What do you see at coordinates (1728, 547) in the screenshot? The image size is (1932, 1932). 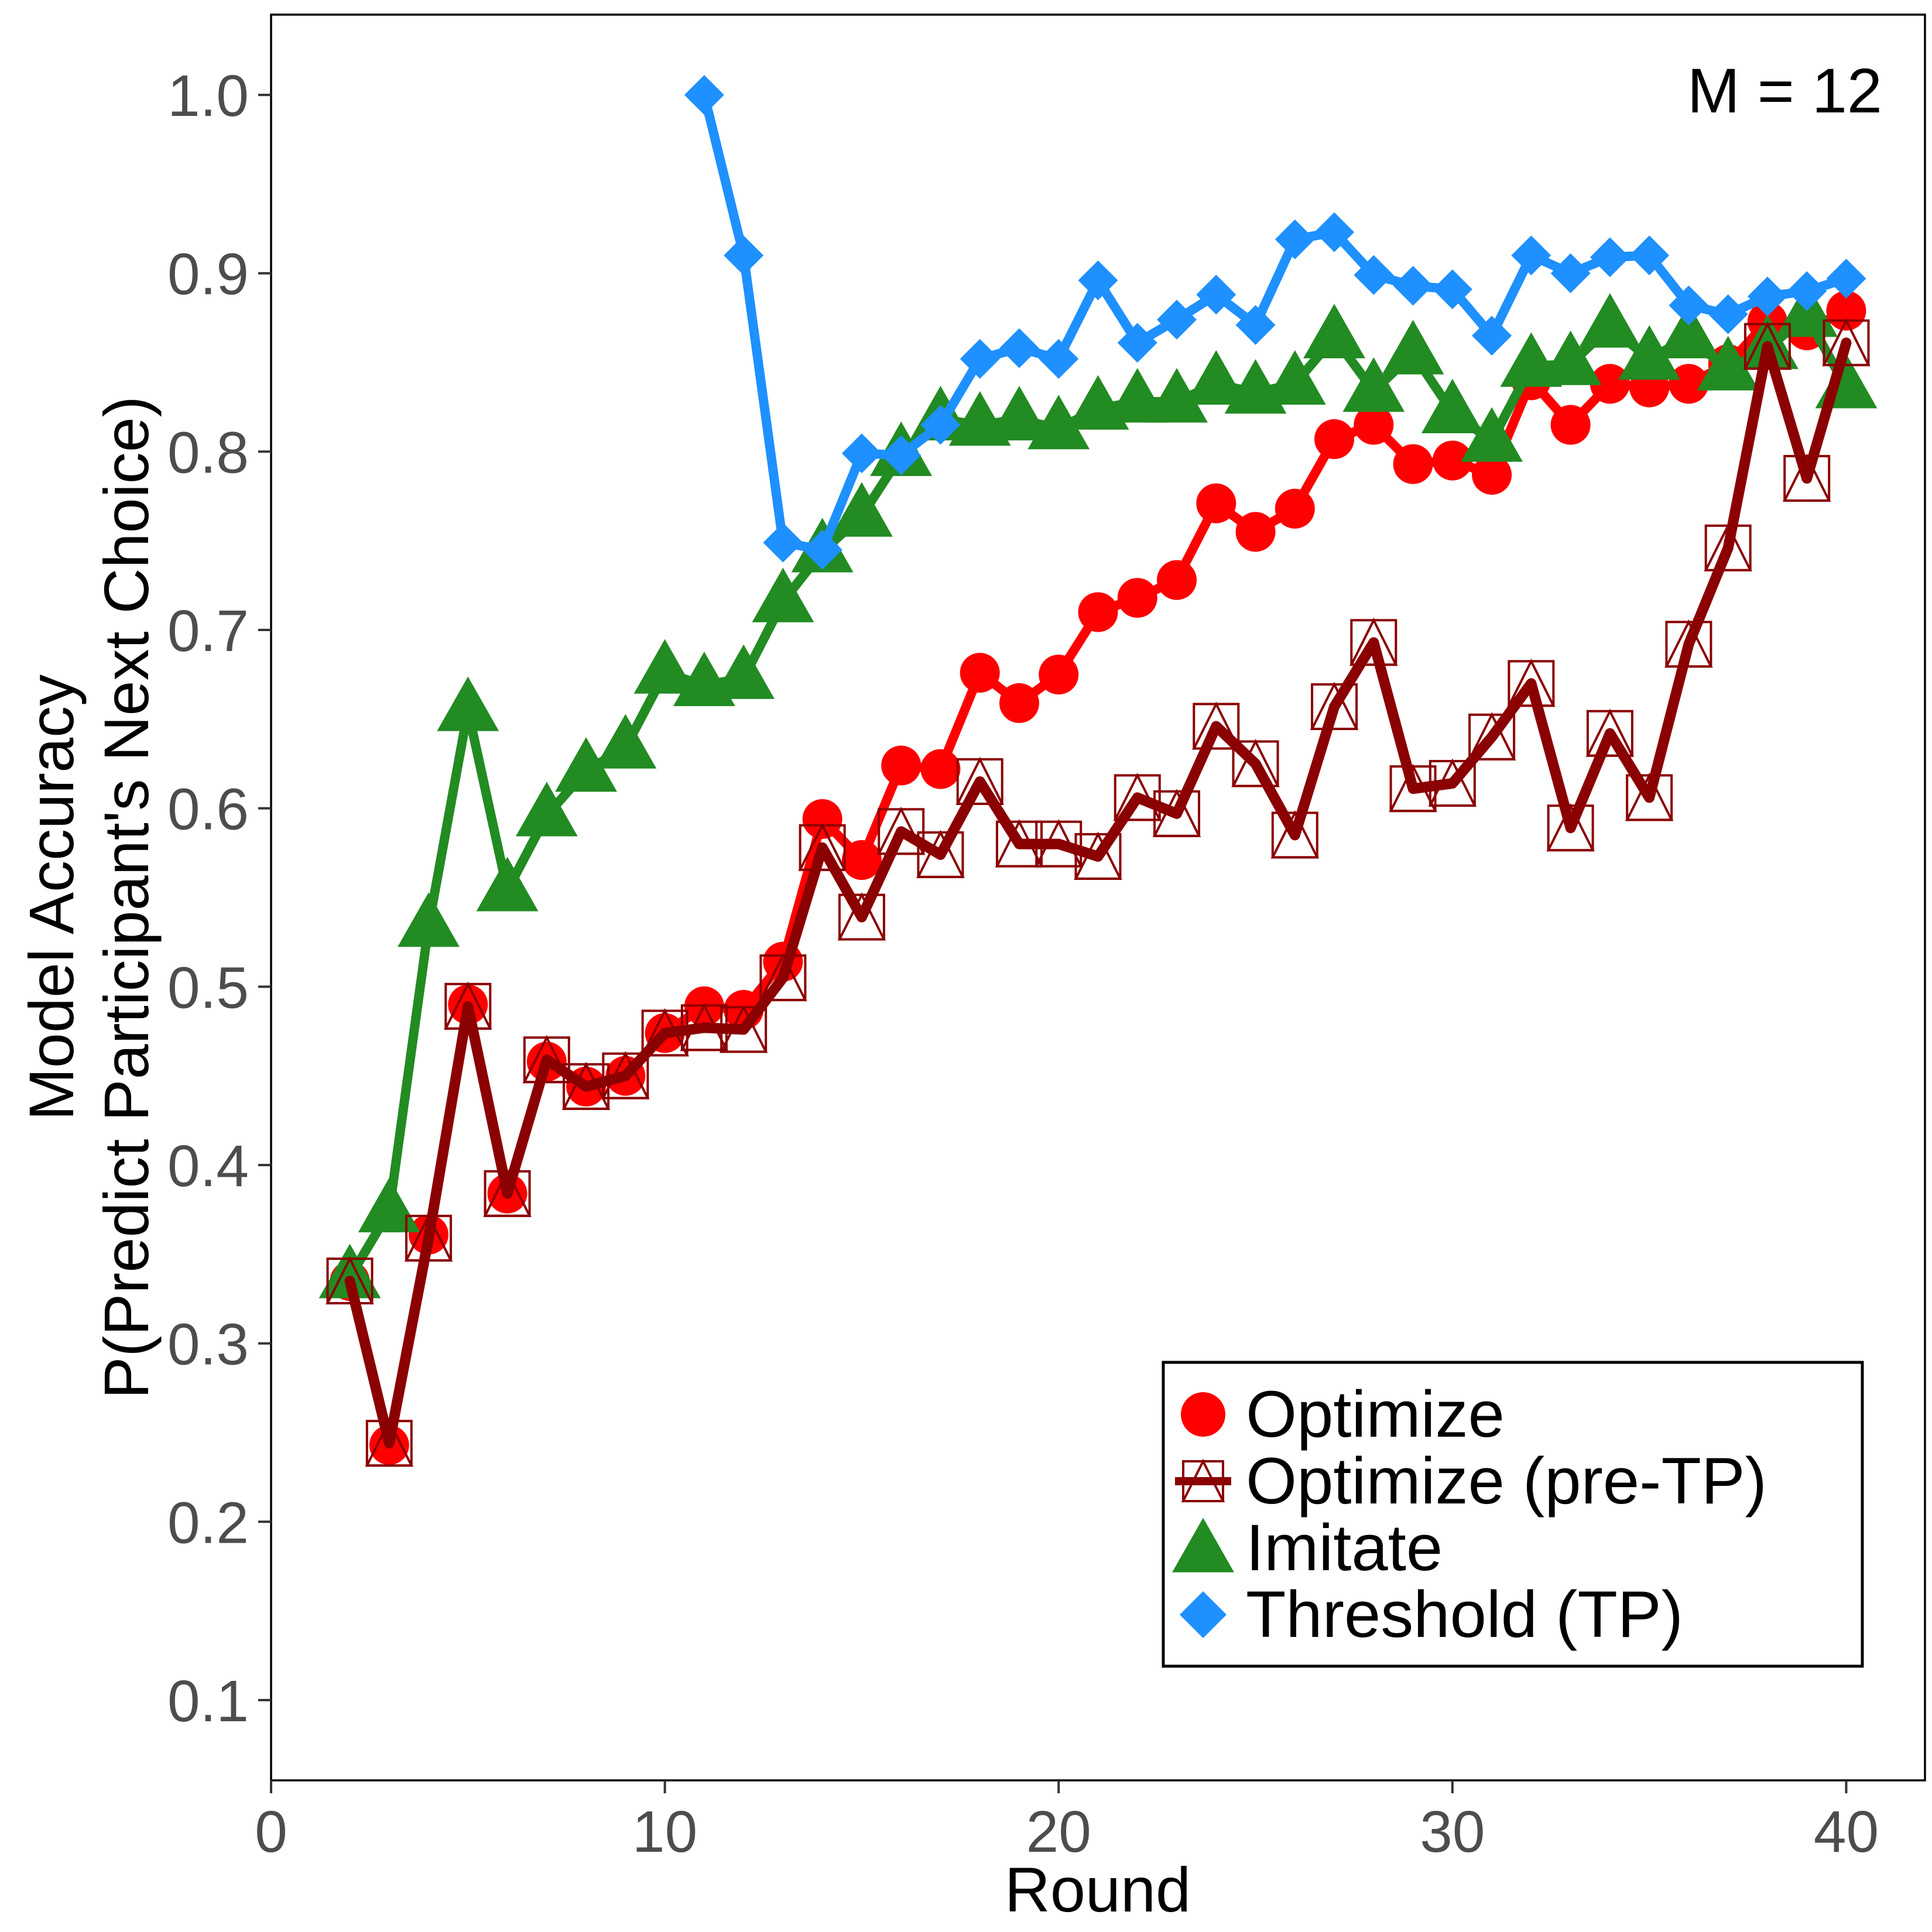 I see `point-optimize-pre-tp-37-triangle` at bounding box center [1728, 547].